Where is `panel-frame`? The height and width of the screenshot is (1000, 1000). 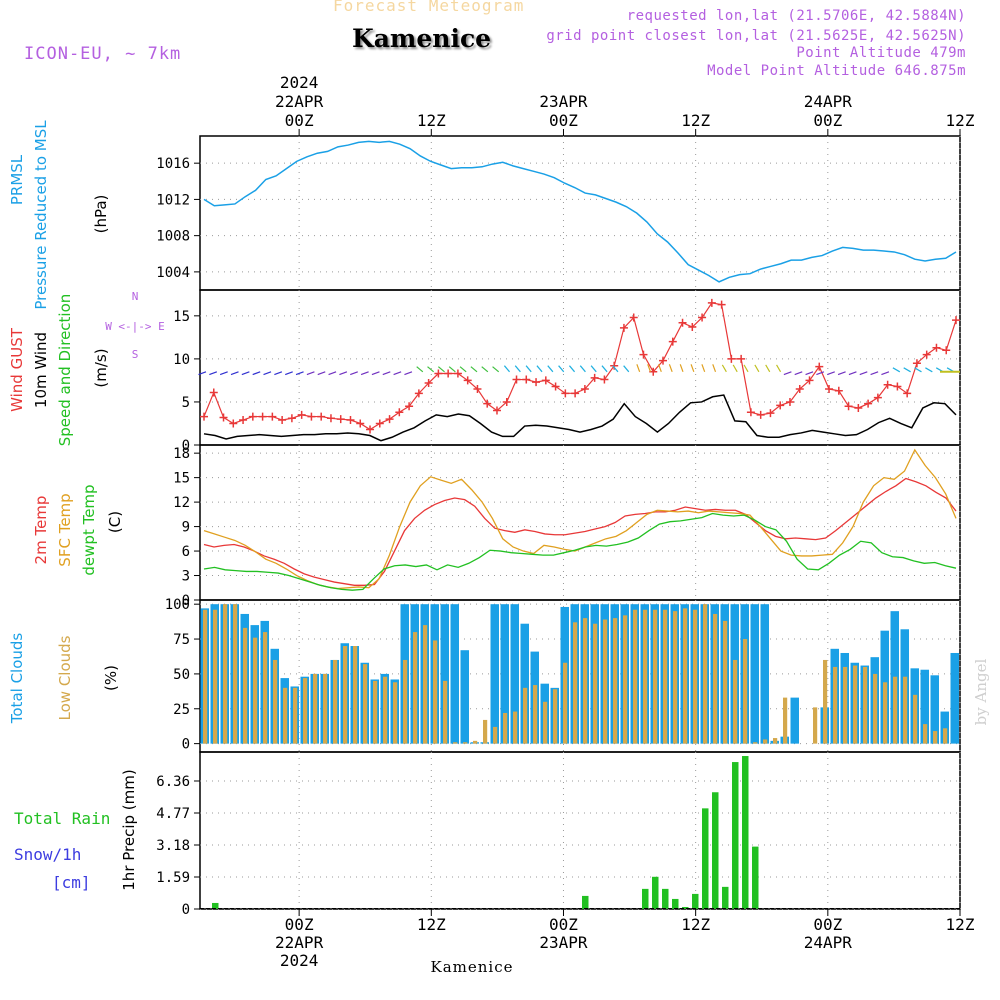 panel-frame is located at coordinates (580, 830).